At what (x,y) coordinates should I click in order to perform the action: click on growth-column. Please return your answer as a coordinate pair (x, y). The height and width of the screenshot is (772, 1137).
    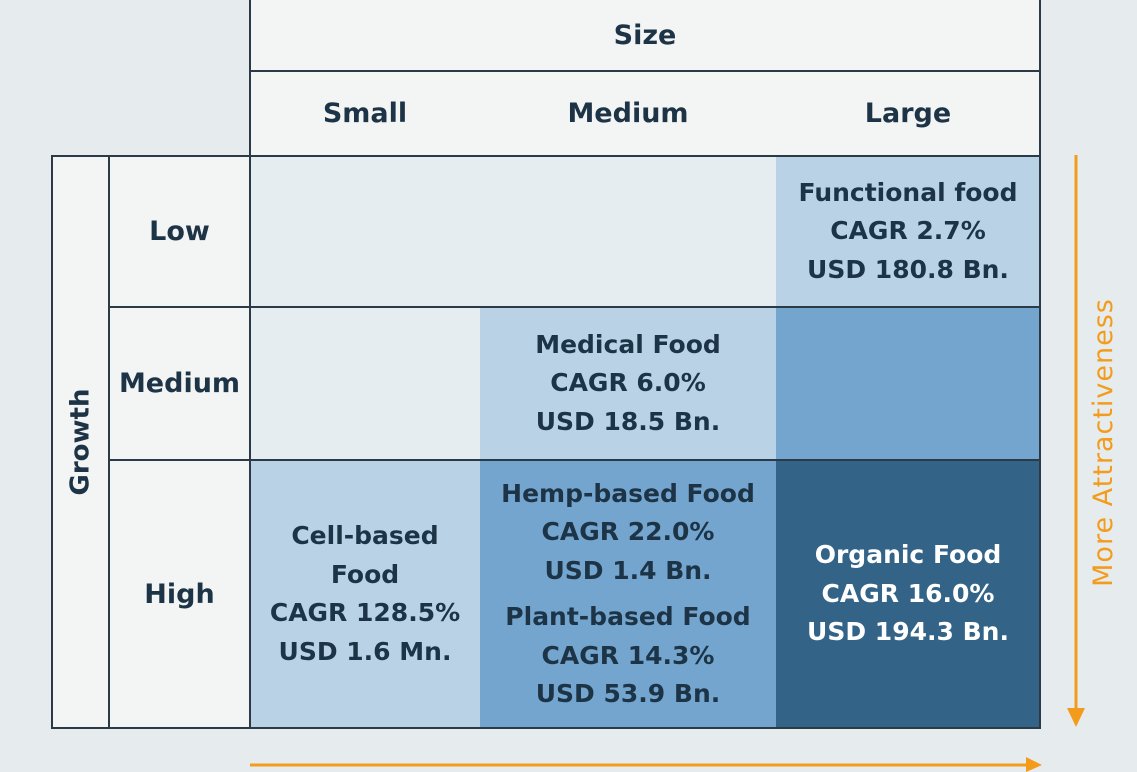
    Looking at the image, I should click on (80, 442).